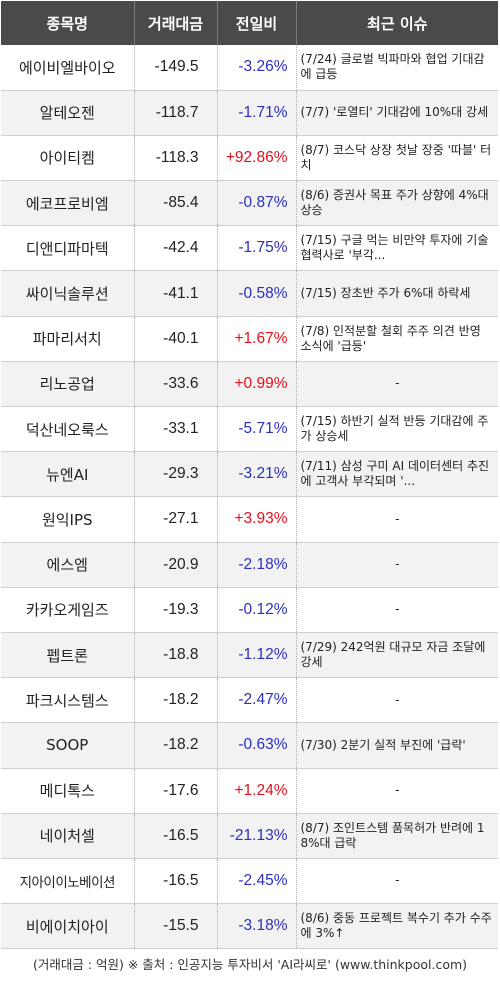 The height and width of the screenshot is (990, 500). I want to click on price-change: -1.12%, so click(257, 655).